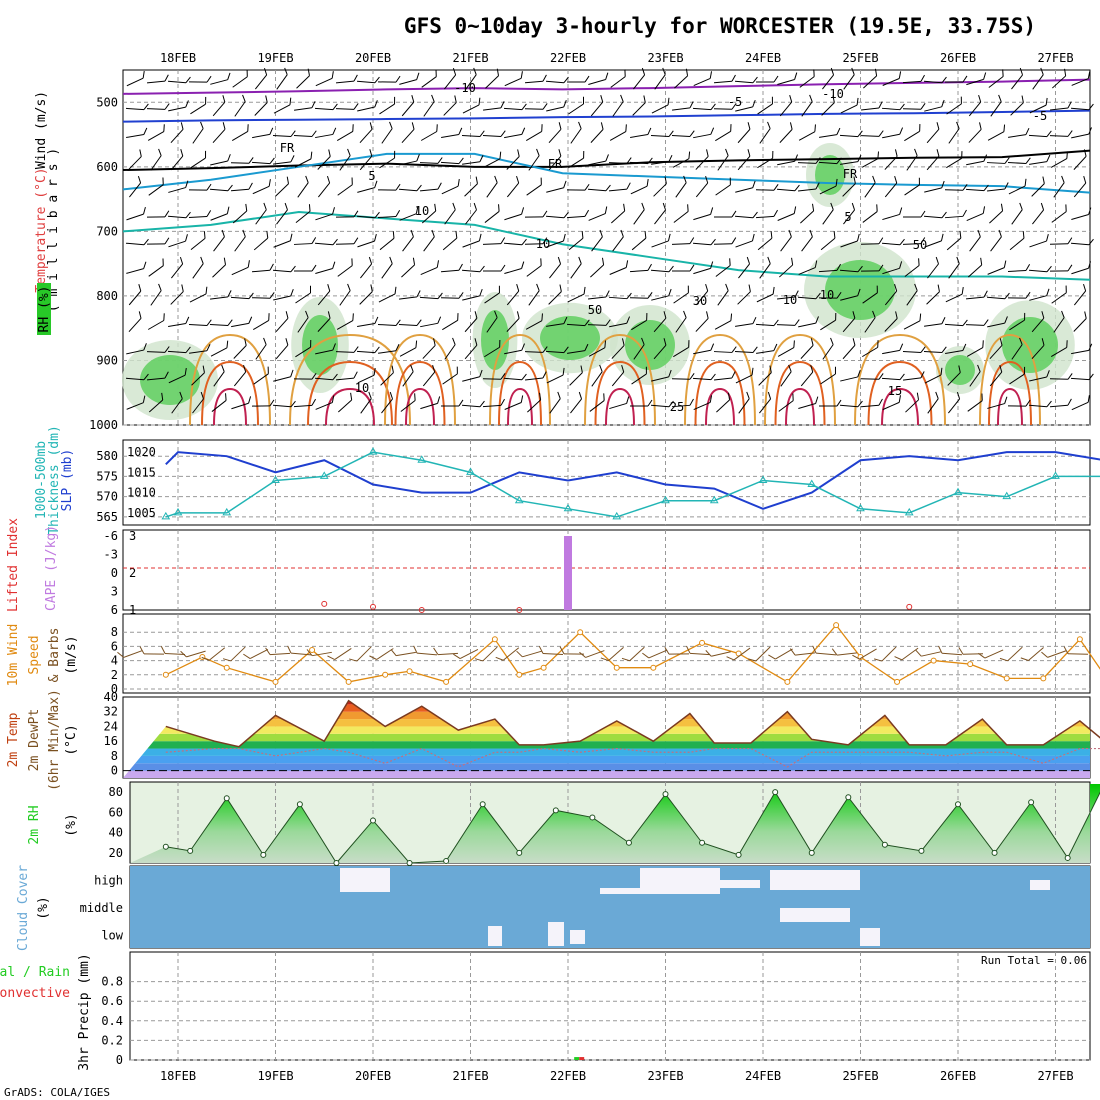 The height and width of the screenshot is (1100, 1100). What do you see at coordinates (708, 653) in the screenshot?
I see `surface-barb-flag` at bounding box center [708, 653].